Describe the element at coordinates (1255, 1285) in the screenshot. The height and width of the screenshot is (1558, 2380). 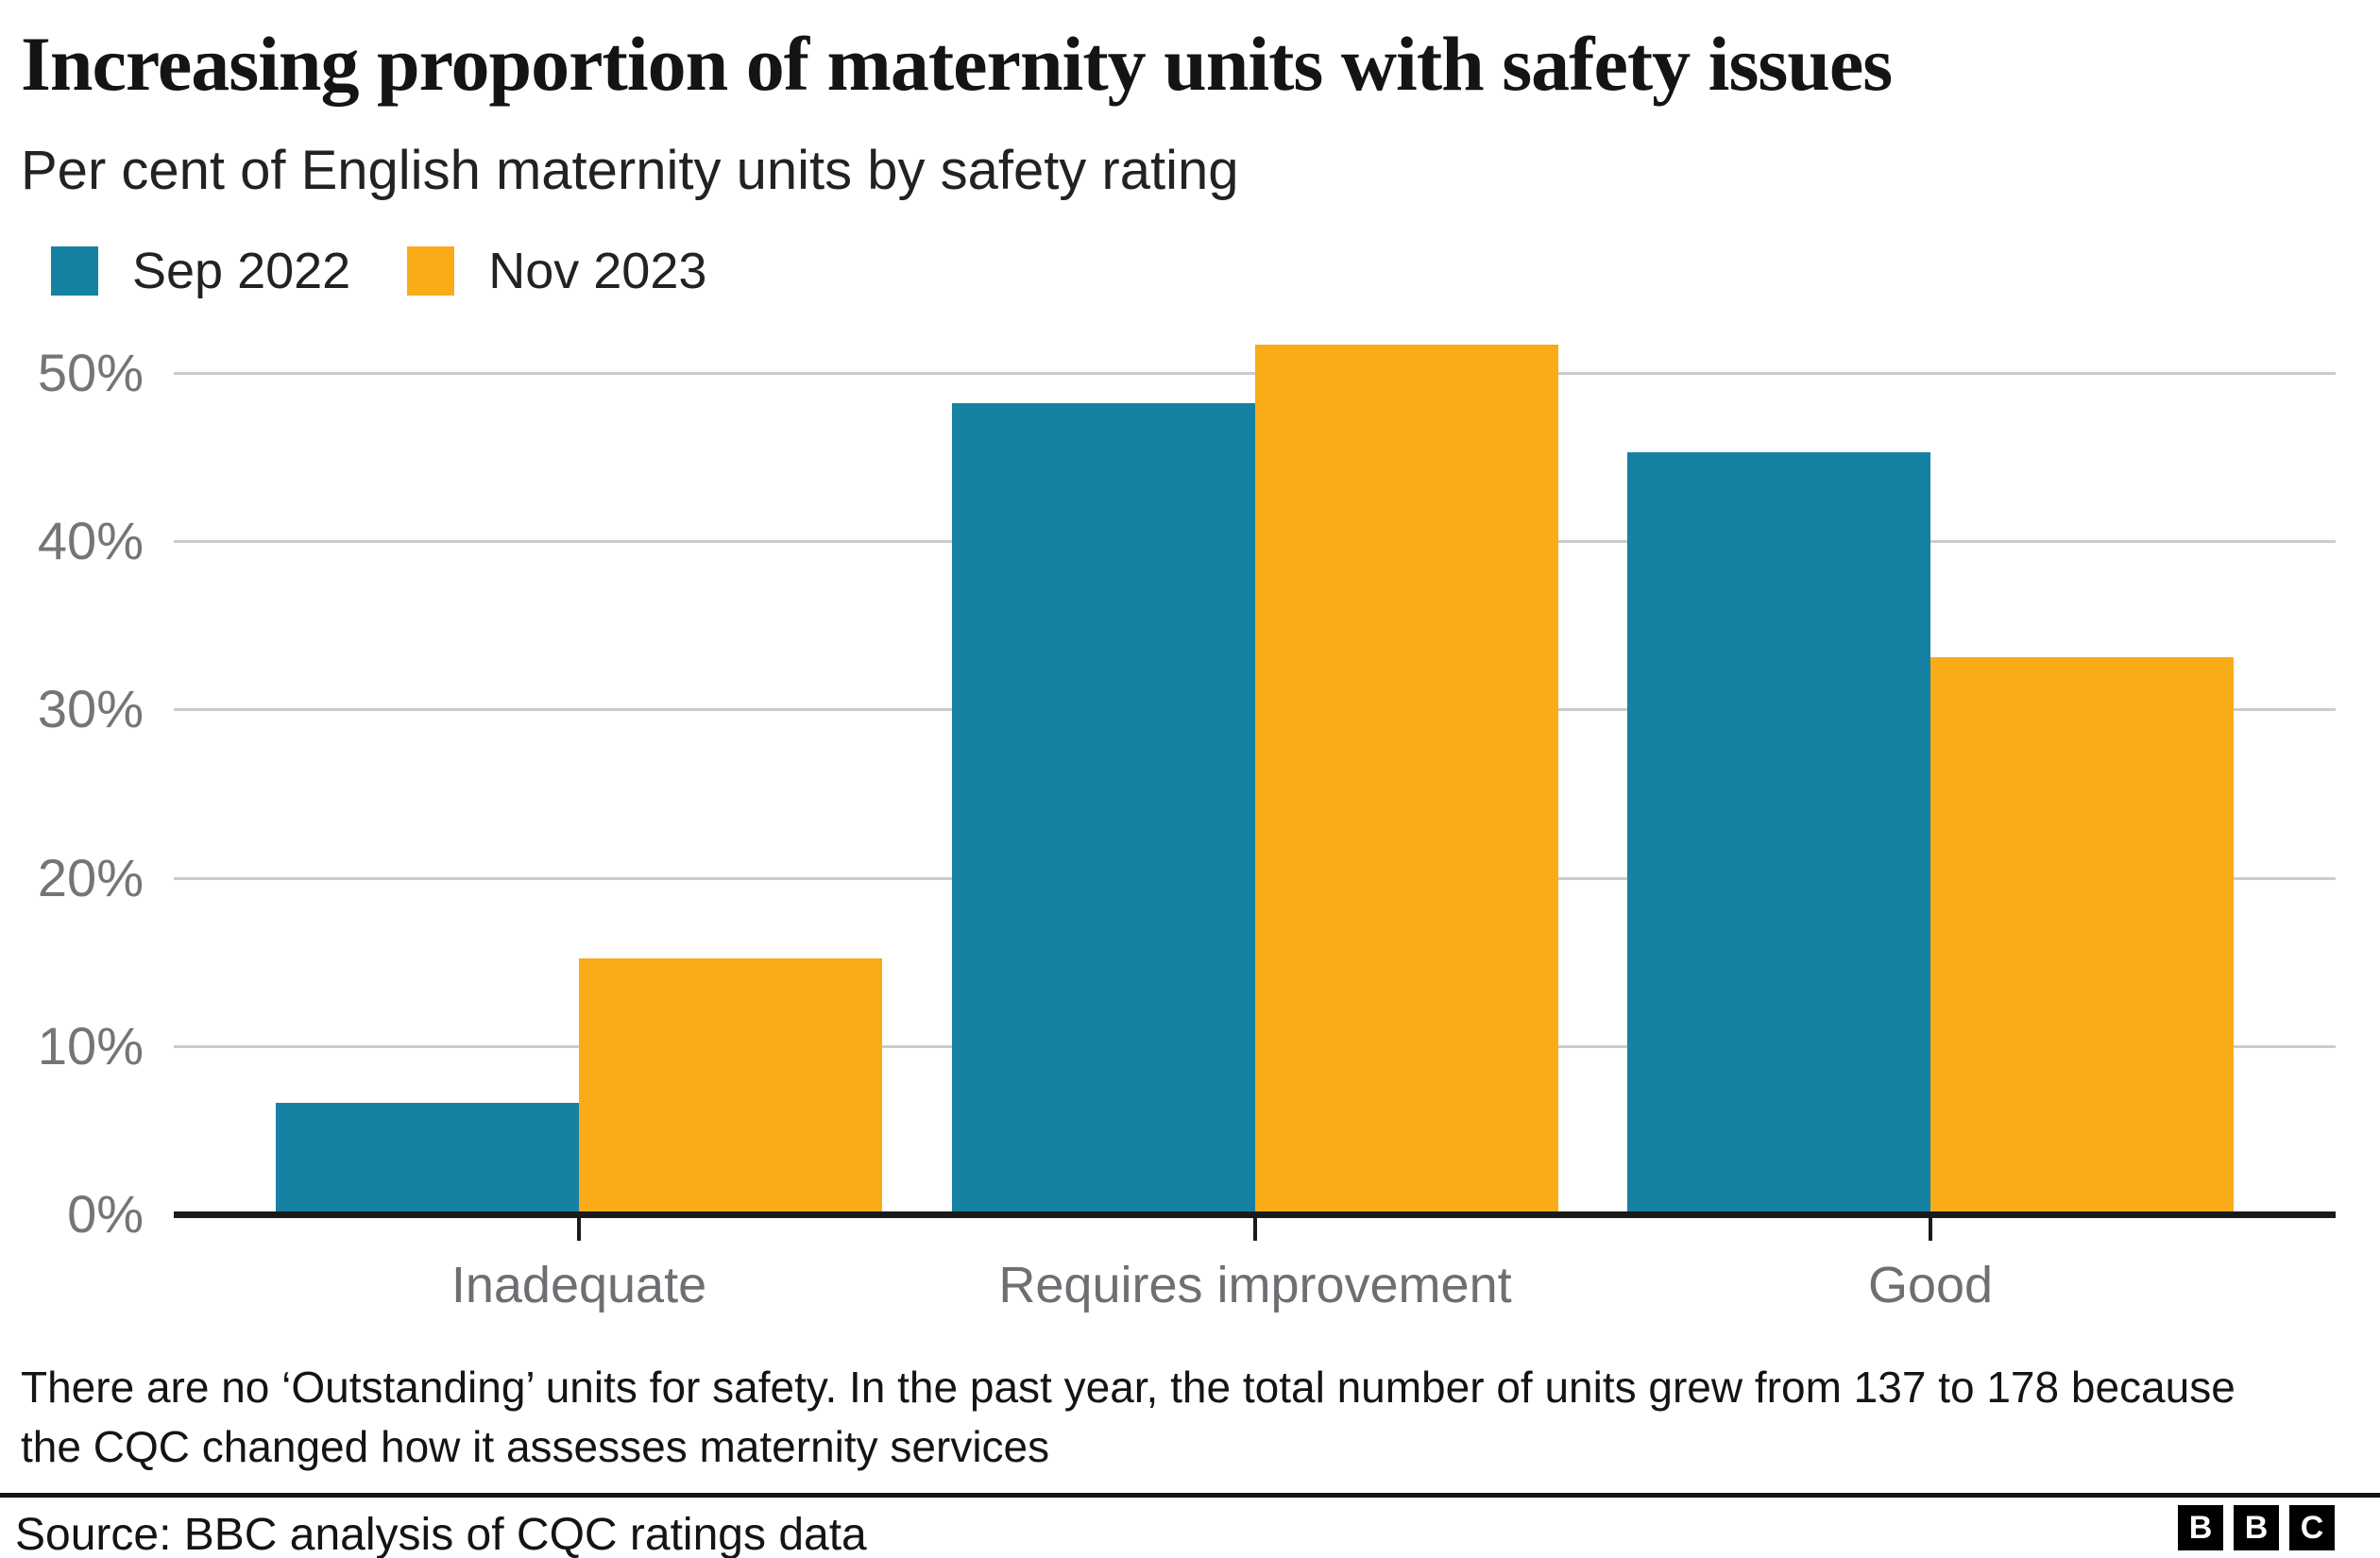
I see `x-axis-label: Requires improvement` at that location.